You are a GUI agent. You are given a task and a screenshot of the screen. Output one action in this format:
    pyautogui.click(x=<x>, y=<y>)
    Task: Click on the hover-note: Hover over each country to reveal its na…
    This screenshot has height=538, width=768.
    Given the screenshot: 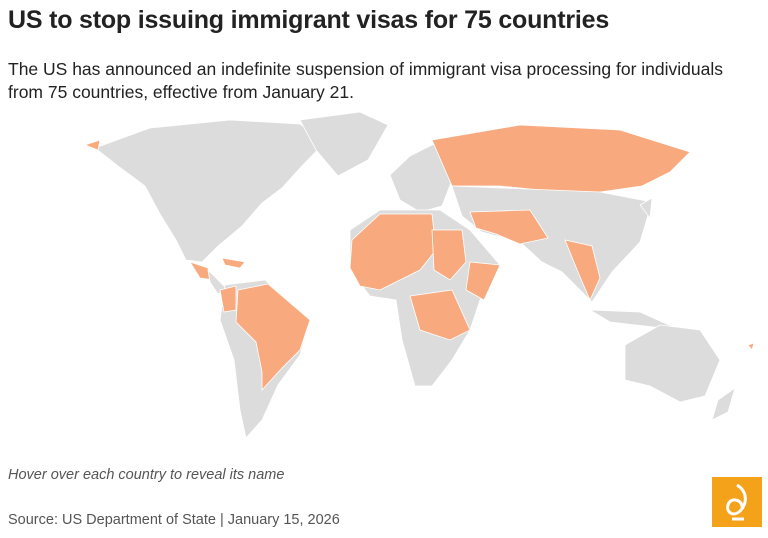 What is the action you would take?
    pyautogui.click(x=146, y=475)
    